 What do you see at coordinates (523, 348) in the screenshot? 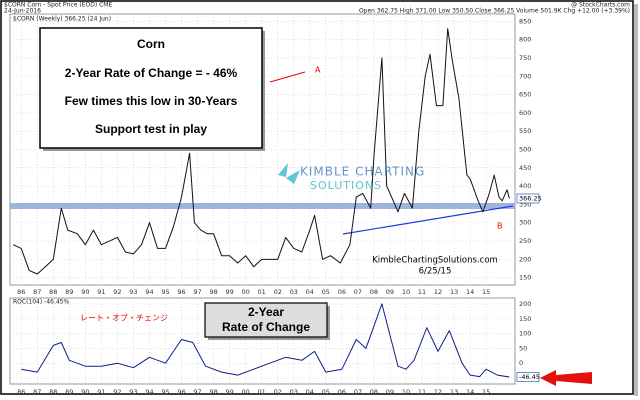
I see `y-tick-label: 50` at bounding box center [523, 348].